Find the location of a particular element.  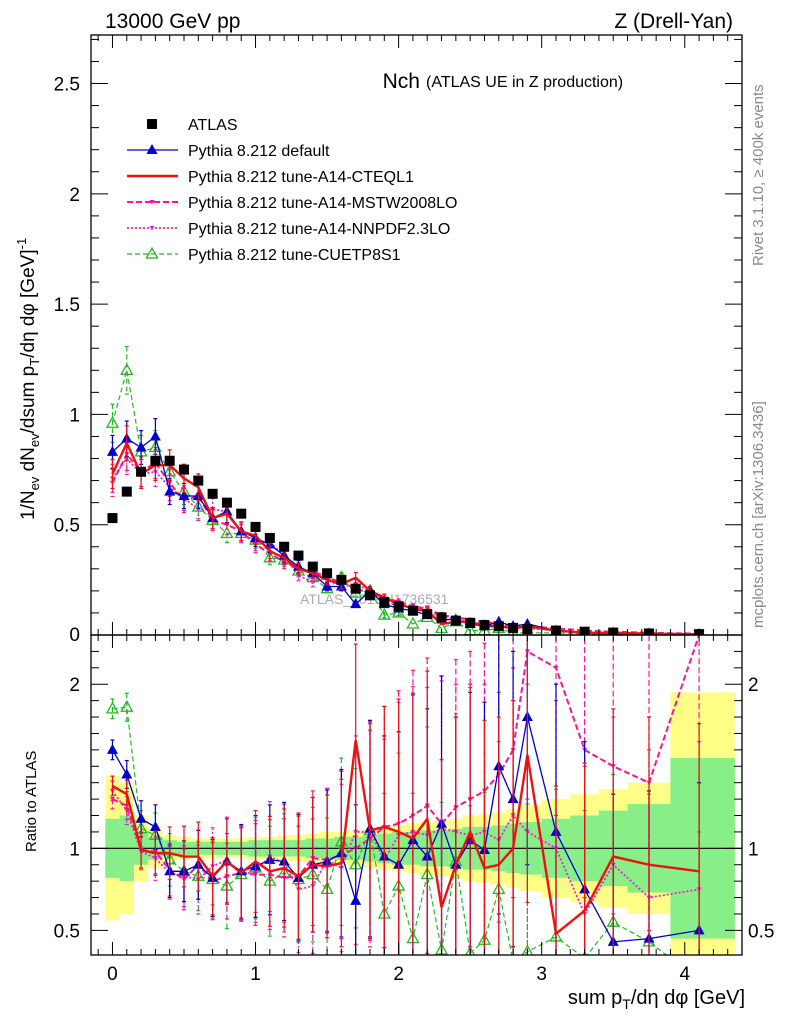

legend-item-default: Pythia 8.212 default is located at coordinates (228, 151).